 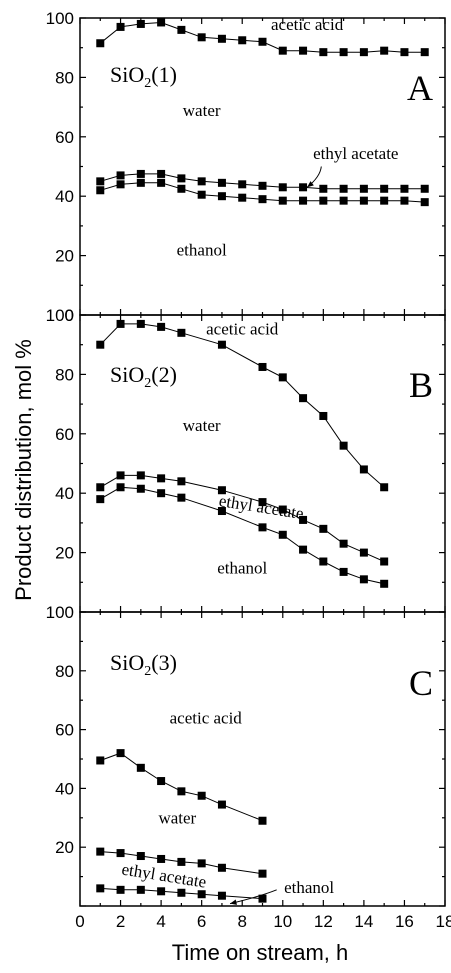 I want to click on panel-b-series-1-line, so click(x=242, y=405).